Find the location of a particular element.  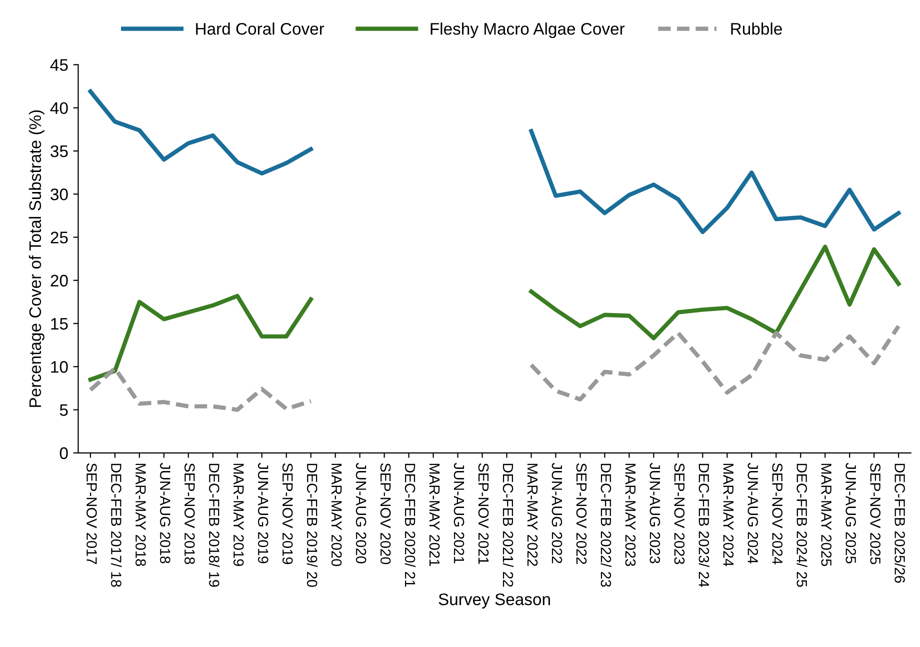

legend-label: Rubble is located at coordinates (756, 28).